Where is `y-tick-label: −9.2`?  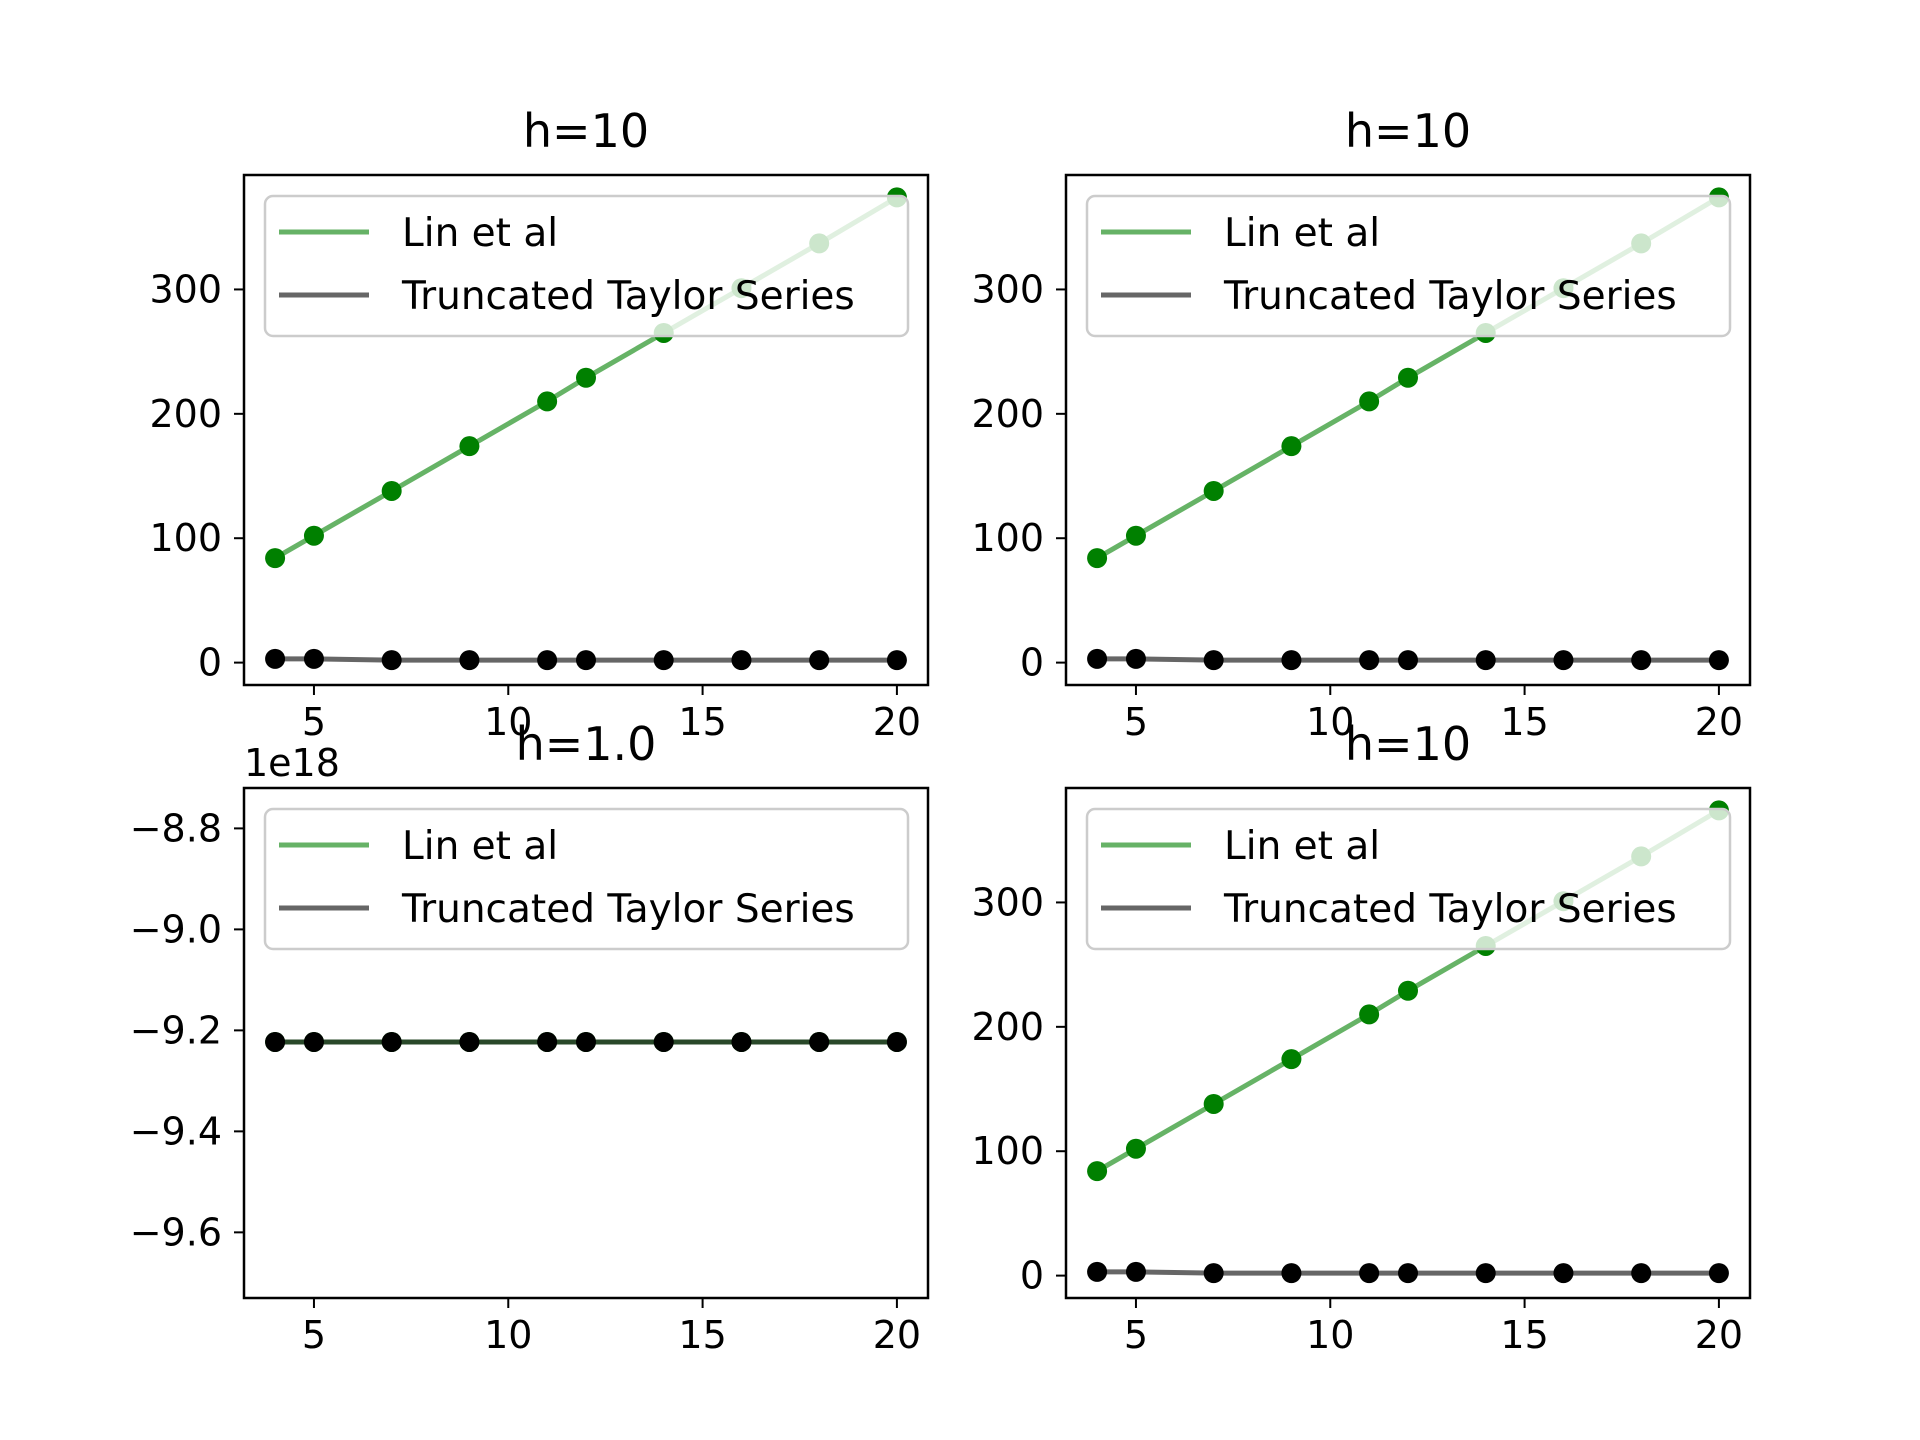 y-tick-label: −9.2 is located at coordinates (176, 1030).